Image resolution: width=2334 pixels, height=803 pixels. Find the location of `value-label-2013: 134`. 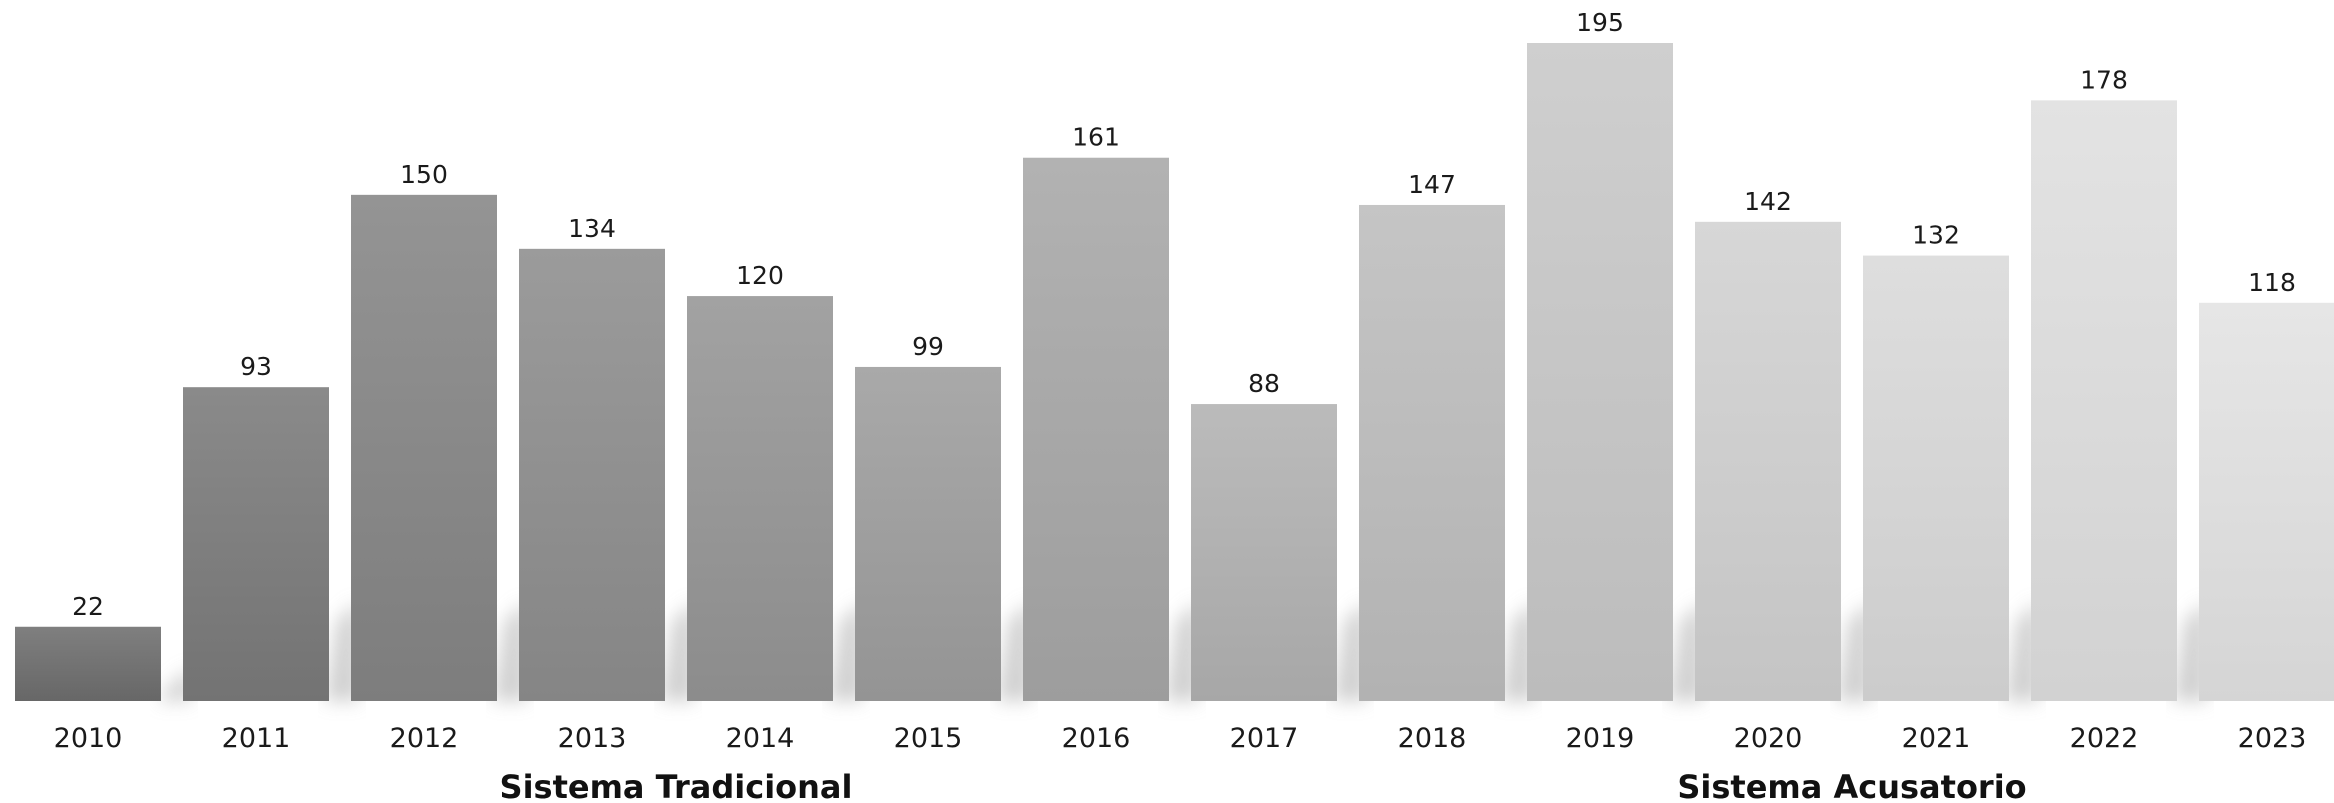

value-label-2013: 134 is located at coordinates (592, 228).